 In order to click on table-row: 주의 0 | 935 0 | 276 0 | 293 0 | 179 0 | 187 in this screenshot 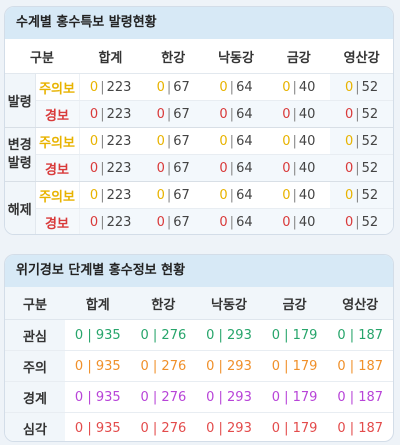, I will do `click(199, 366)`.